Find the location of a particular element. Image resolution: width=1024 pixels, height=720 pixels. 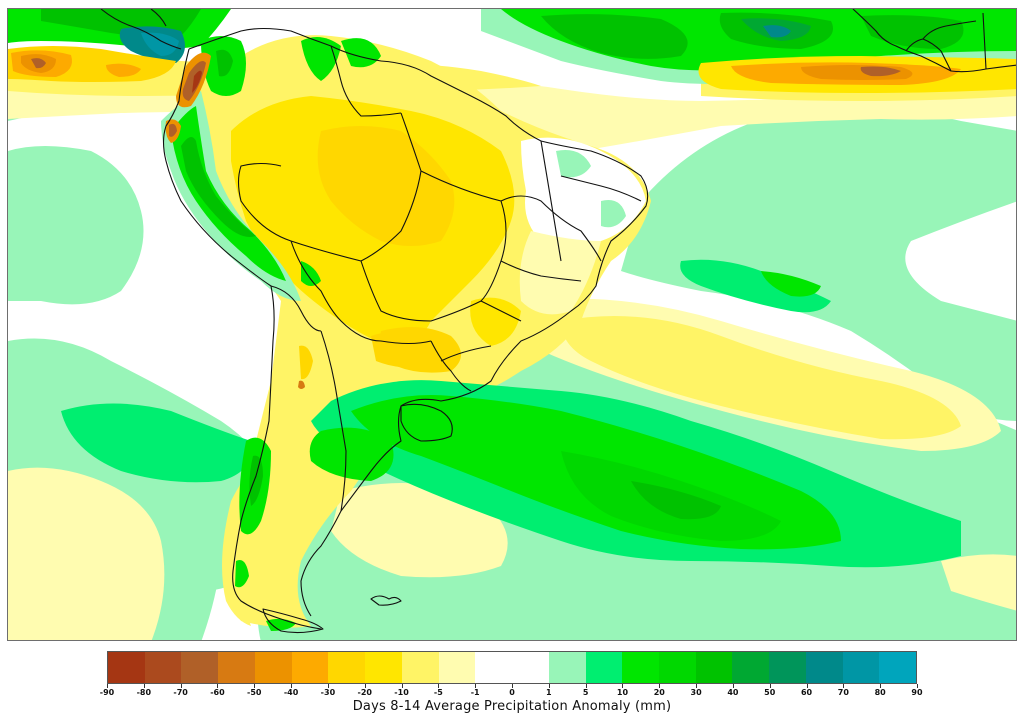

colorbar-tick-label: 60 is located at coordinates (806, 692).